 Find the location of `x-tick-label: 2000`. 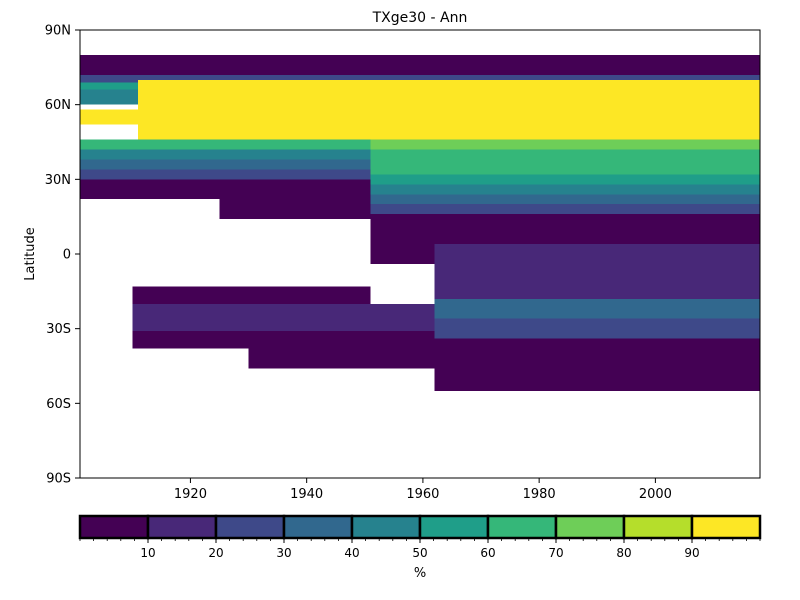

x-tick-label: 2000 is located at coordinates (655, 494).